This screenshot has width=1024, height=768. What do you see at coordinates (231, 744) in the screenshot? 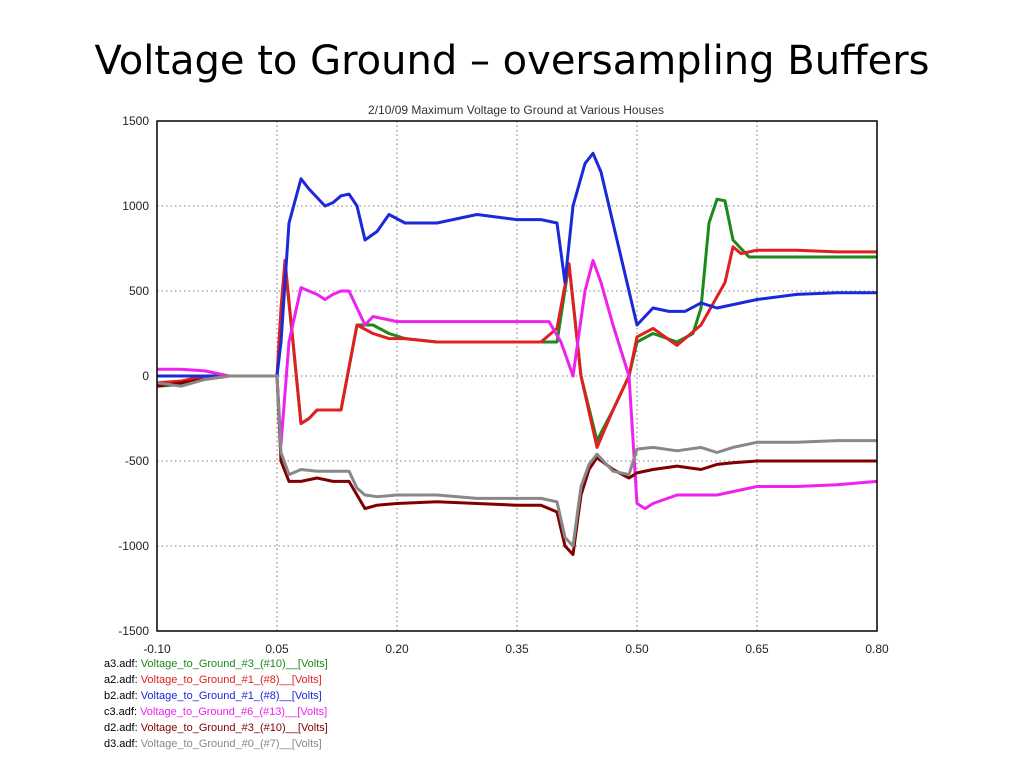
I see `legend-series-name: Voltage_to_Ground_#0_(#7)__[Volts]` at bounding box center [231, 744].